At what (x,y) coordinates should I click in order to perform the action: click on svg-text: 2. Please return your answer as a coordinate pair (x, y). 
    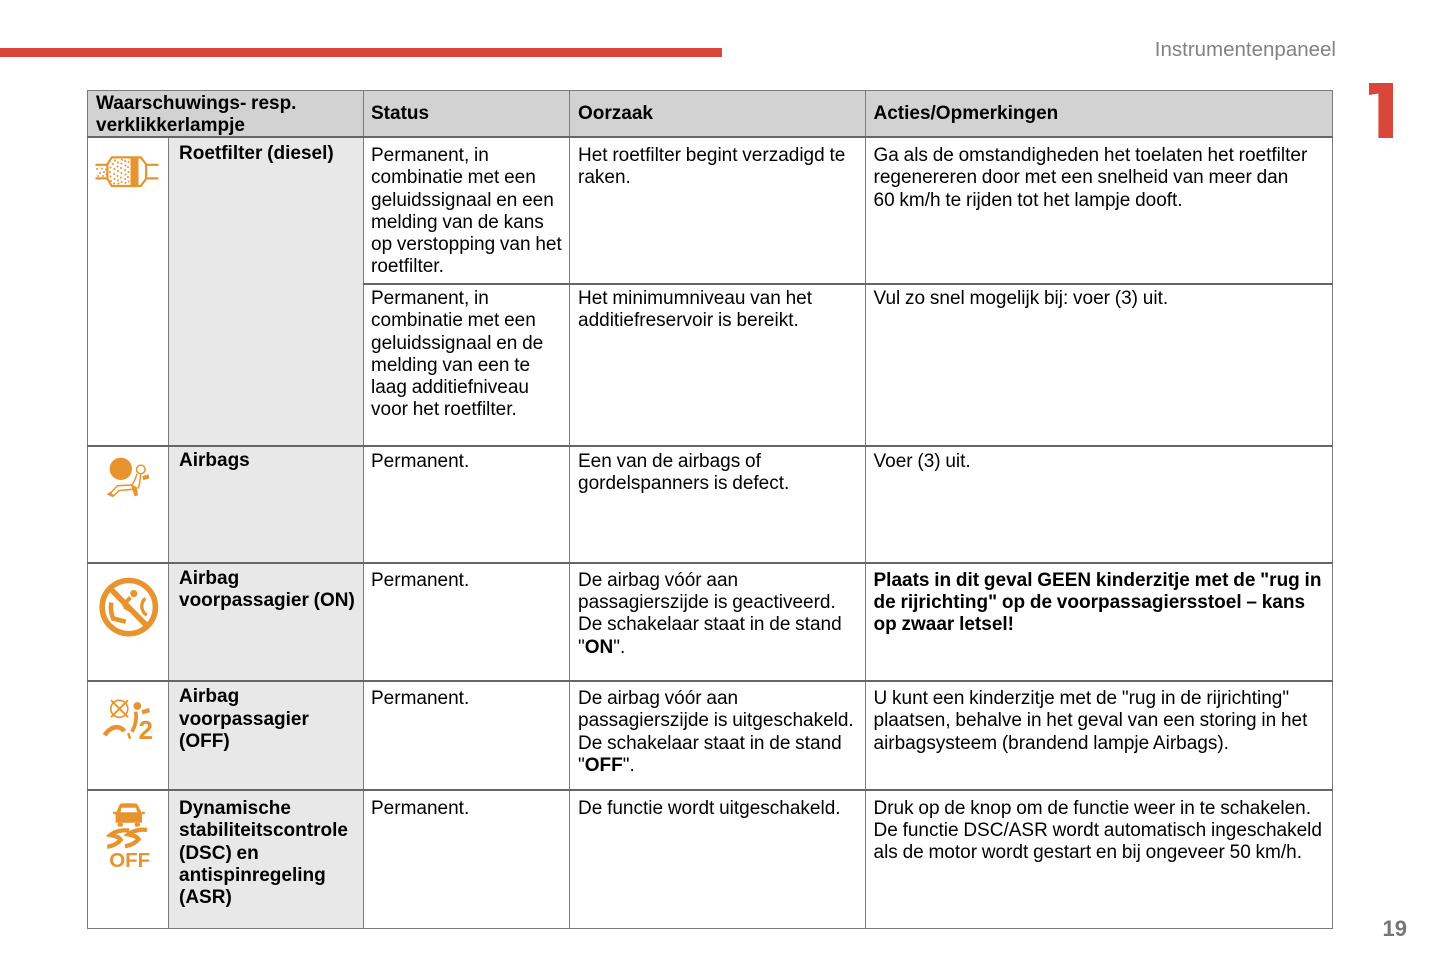
    Looking at the image, I should click on (146, 730).